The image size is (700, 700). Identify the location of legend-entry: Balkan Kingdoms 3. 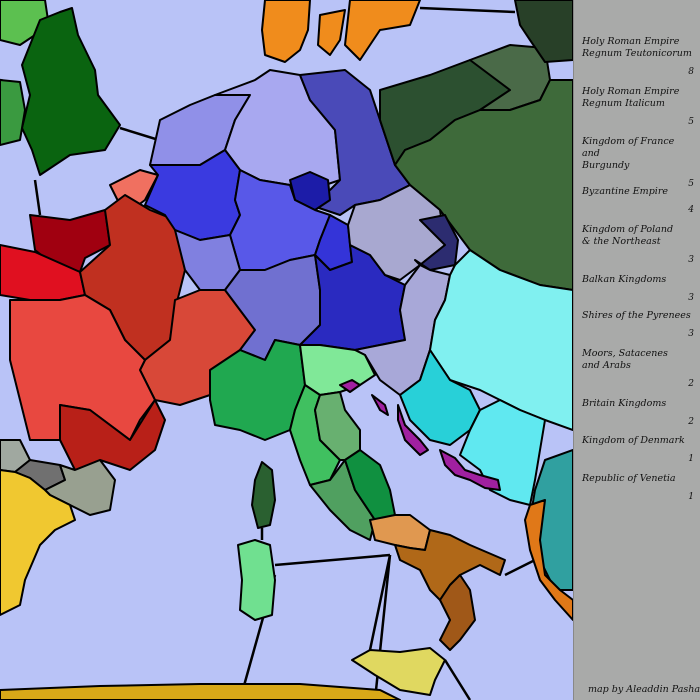
(638, 289).